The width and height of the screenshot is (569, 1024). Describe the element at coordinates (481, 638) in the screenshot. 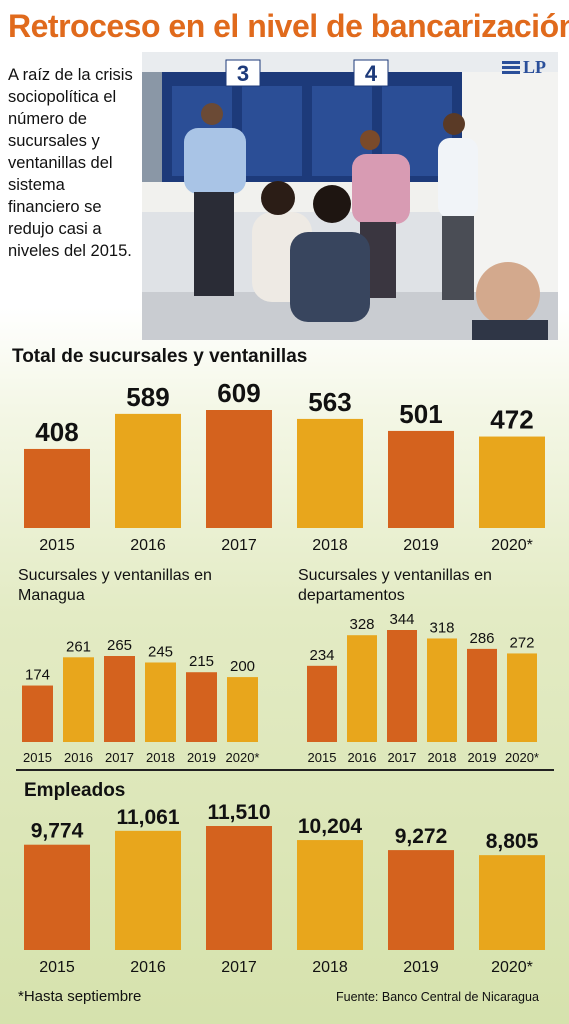

I see `departments-value-label-4: 286` at that location.